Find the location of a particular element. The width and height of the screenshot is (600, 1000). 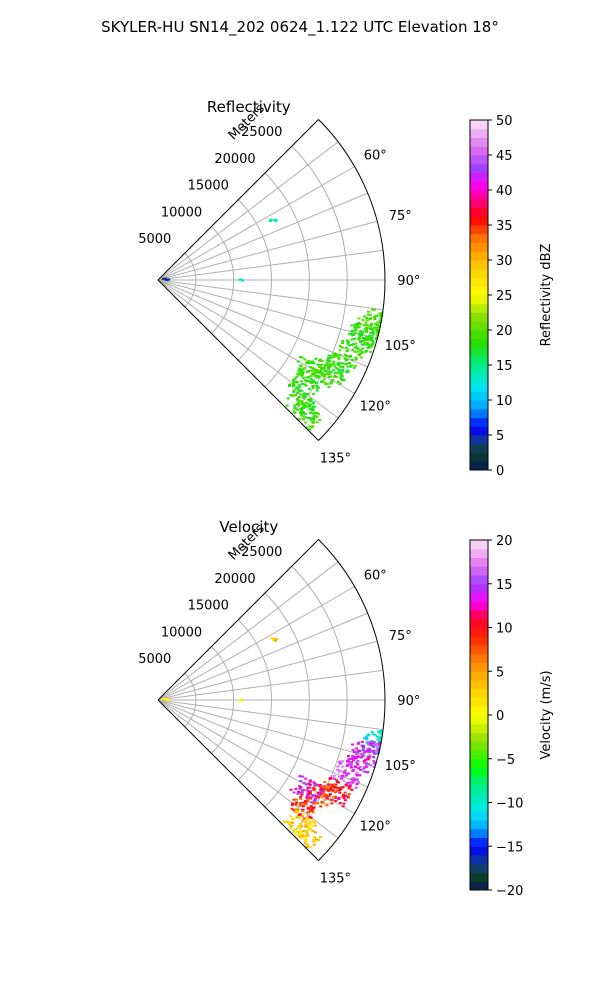

theta-tick-label: 120° is located at coordinates (375, 826).